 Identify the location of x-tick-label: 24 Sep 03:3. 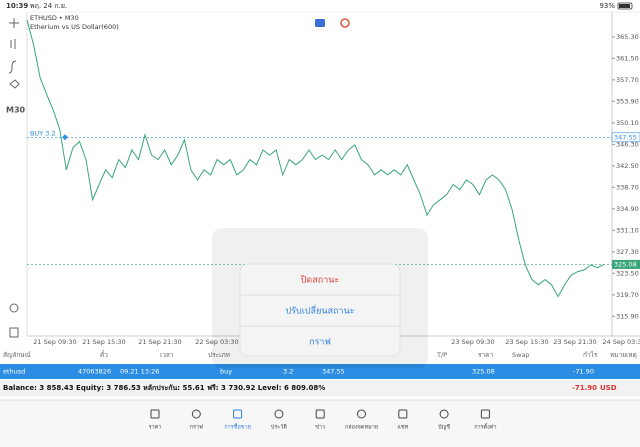
(621, 342).